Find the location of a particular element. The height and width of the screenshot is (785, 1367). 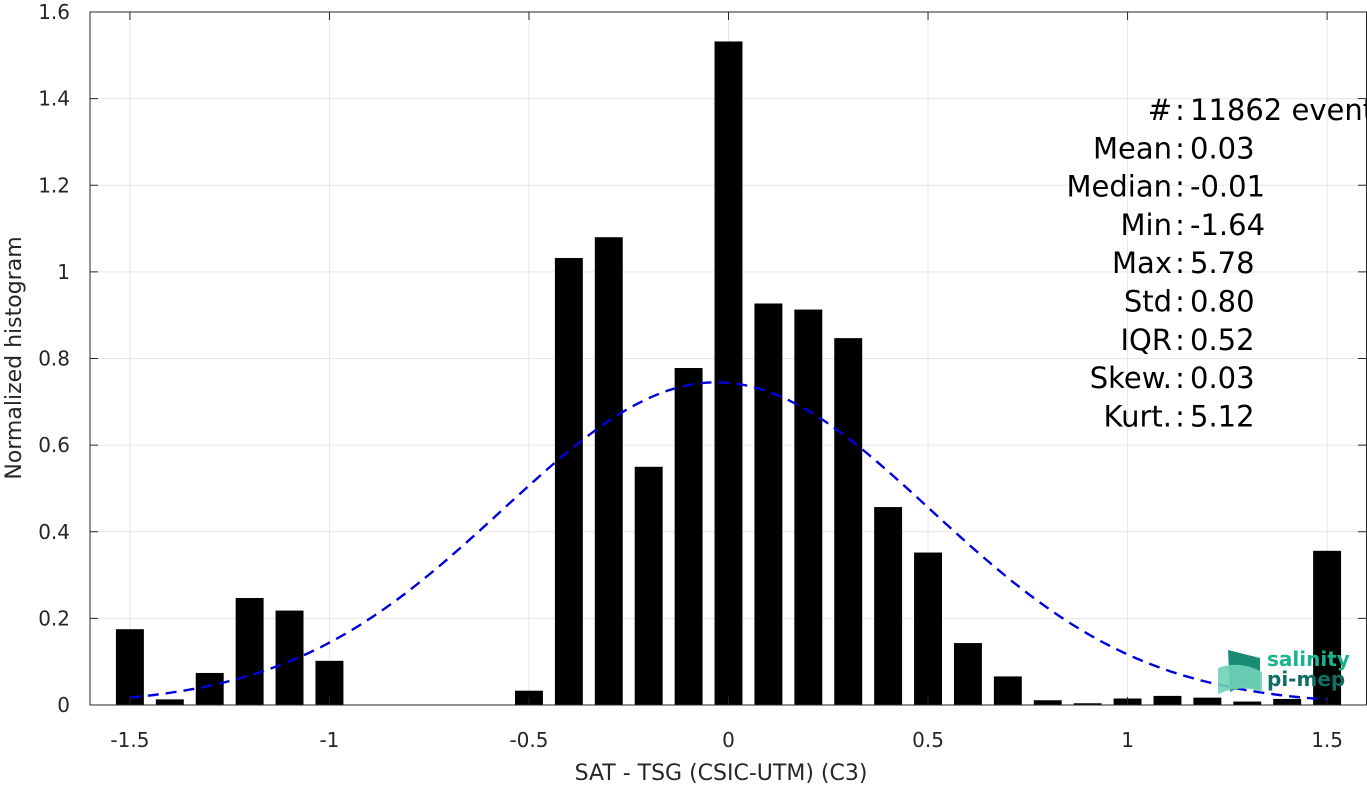

y-axis-title: Normalized histogram is located at coordinates (14, 357).